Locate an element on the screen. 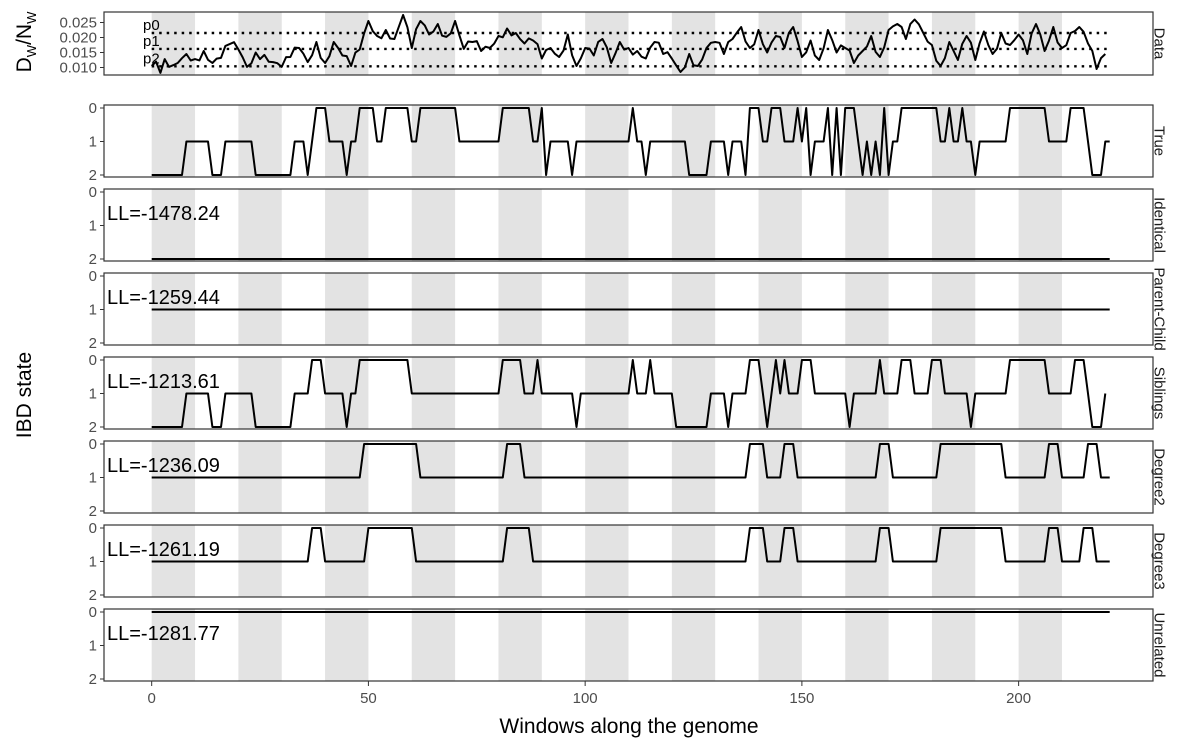  panel-strip-label: Unrelated is located at coordinates (1159, 644).